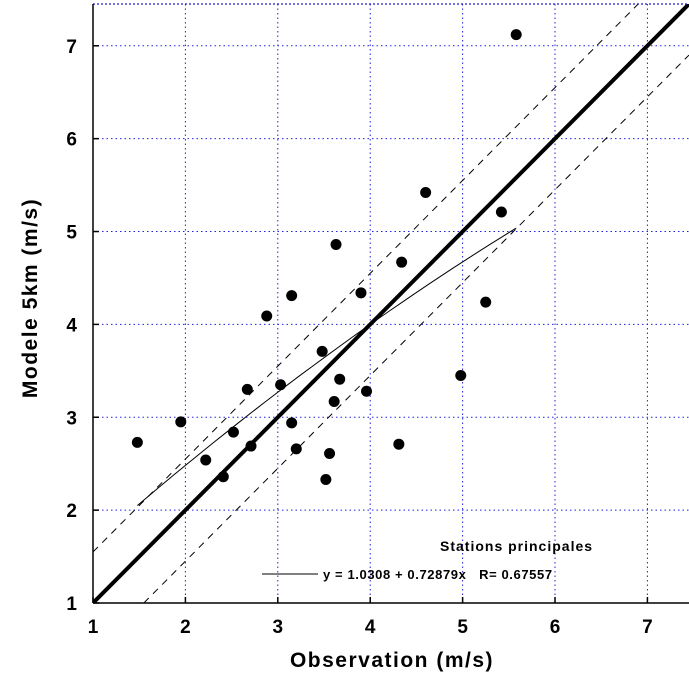 The height and width of the screenshot is (677, 689). Describe the element at coordinates (462, 627) in the screenshot. I see `x-tick-label: 5` at that location.